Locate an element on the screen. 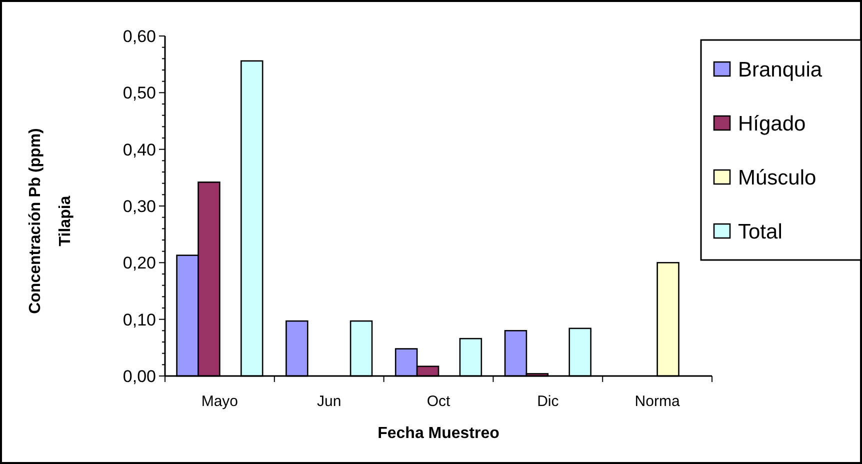 The width and height of the screenshot is (862, 464). x-axis-title: Fecha Muestreo is located at coordinates (439, 433).